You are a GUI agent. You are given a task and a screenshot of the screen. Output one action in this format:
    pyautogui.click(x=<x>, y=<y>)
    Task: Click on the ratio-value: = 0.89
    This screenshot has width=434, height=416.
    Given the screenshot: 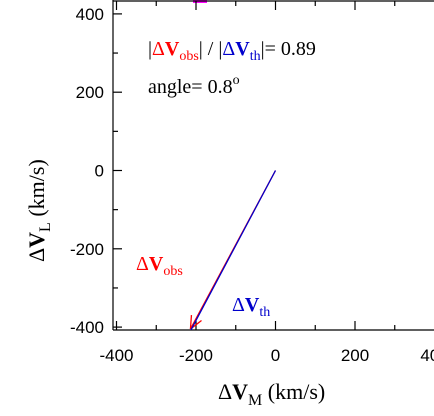 What is the action you would take?
    pyautogui.click(x=290, y=49)
    